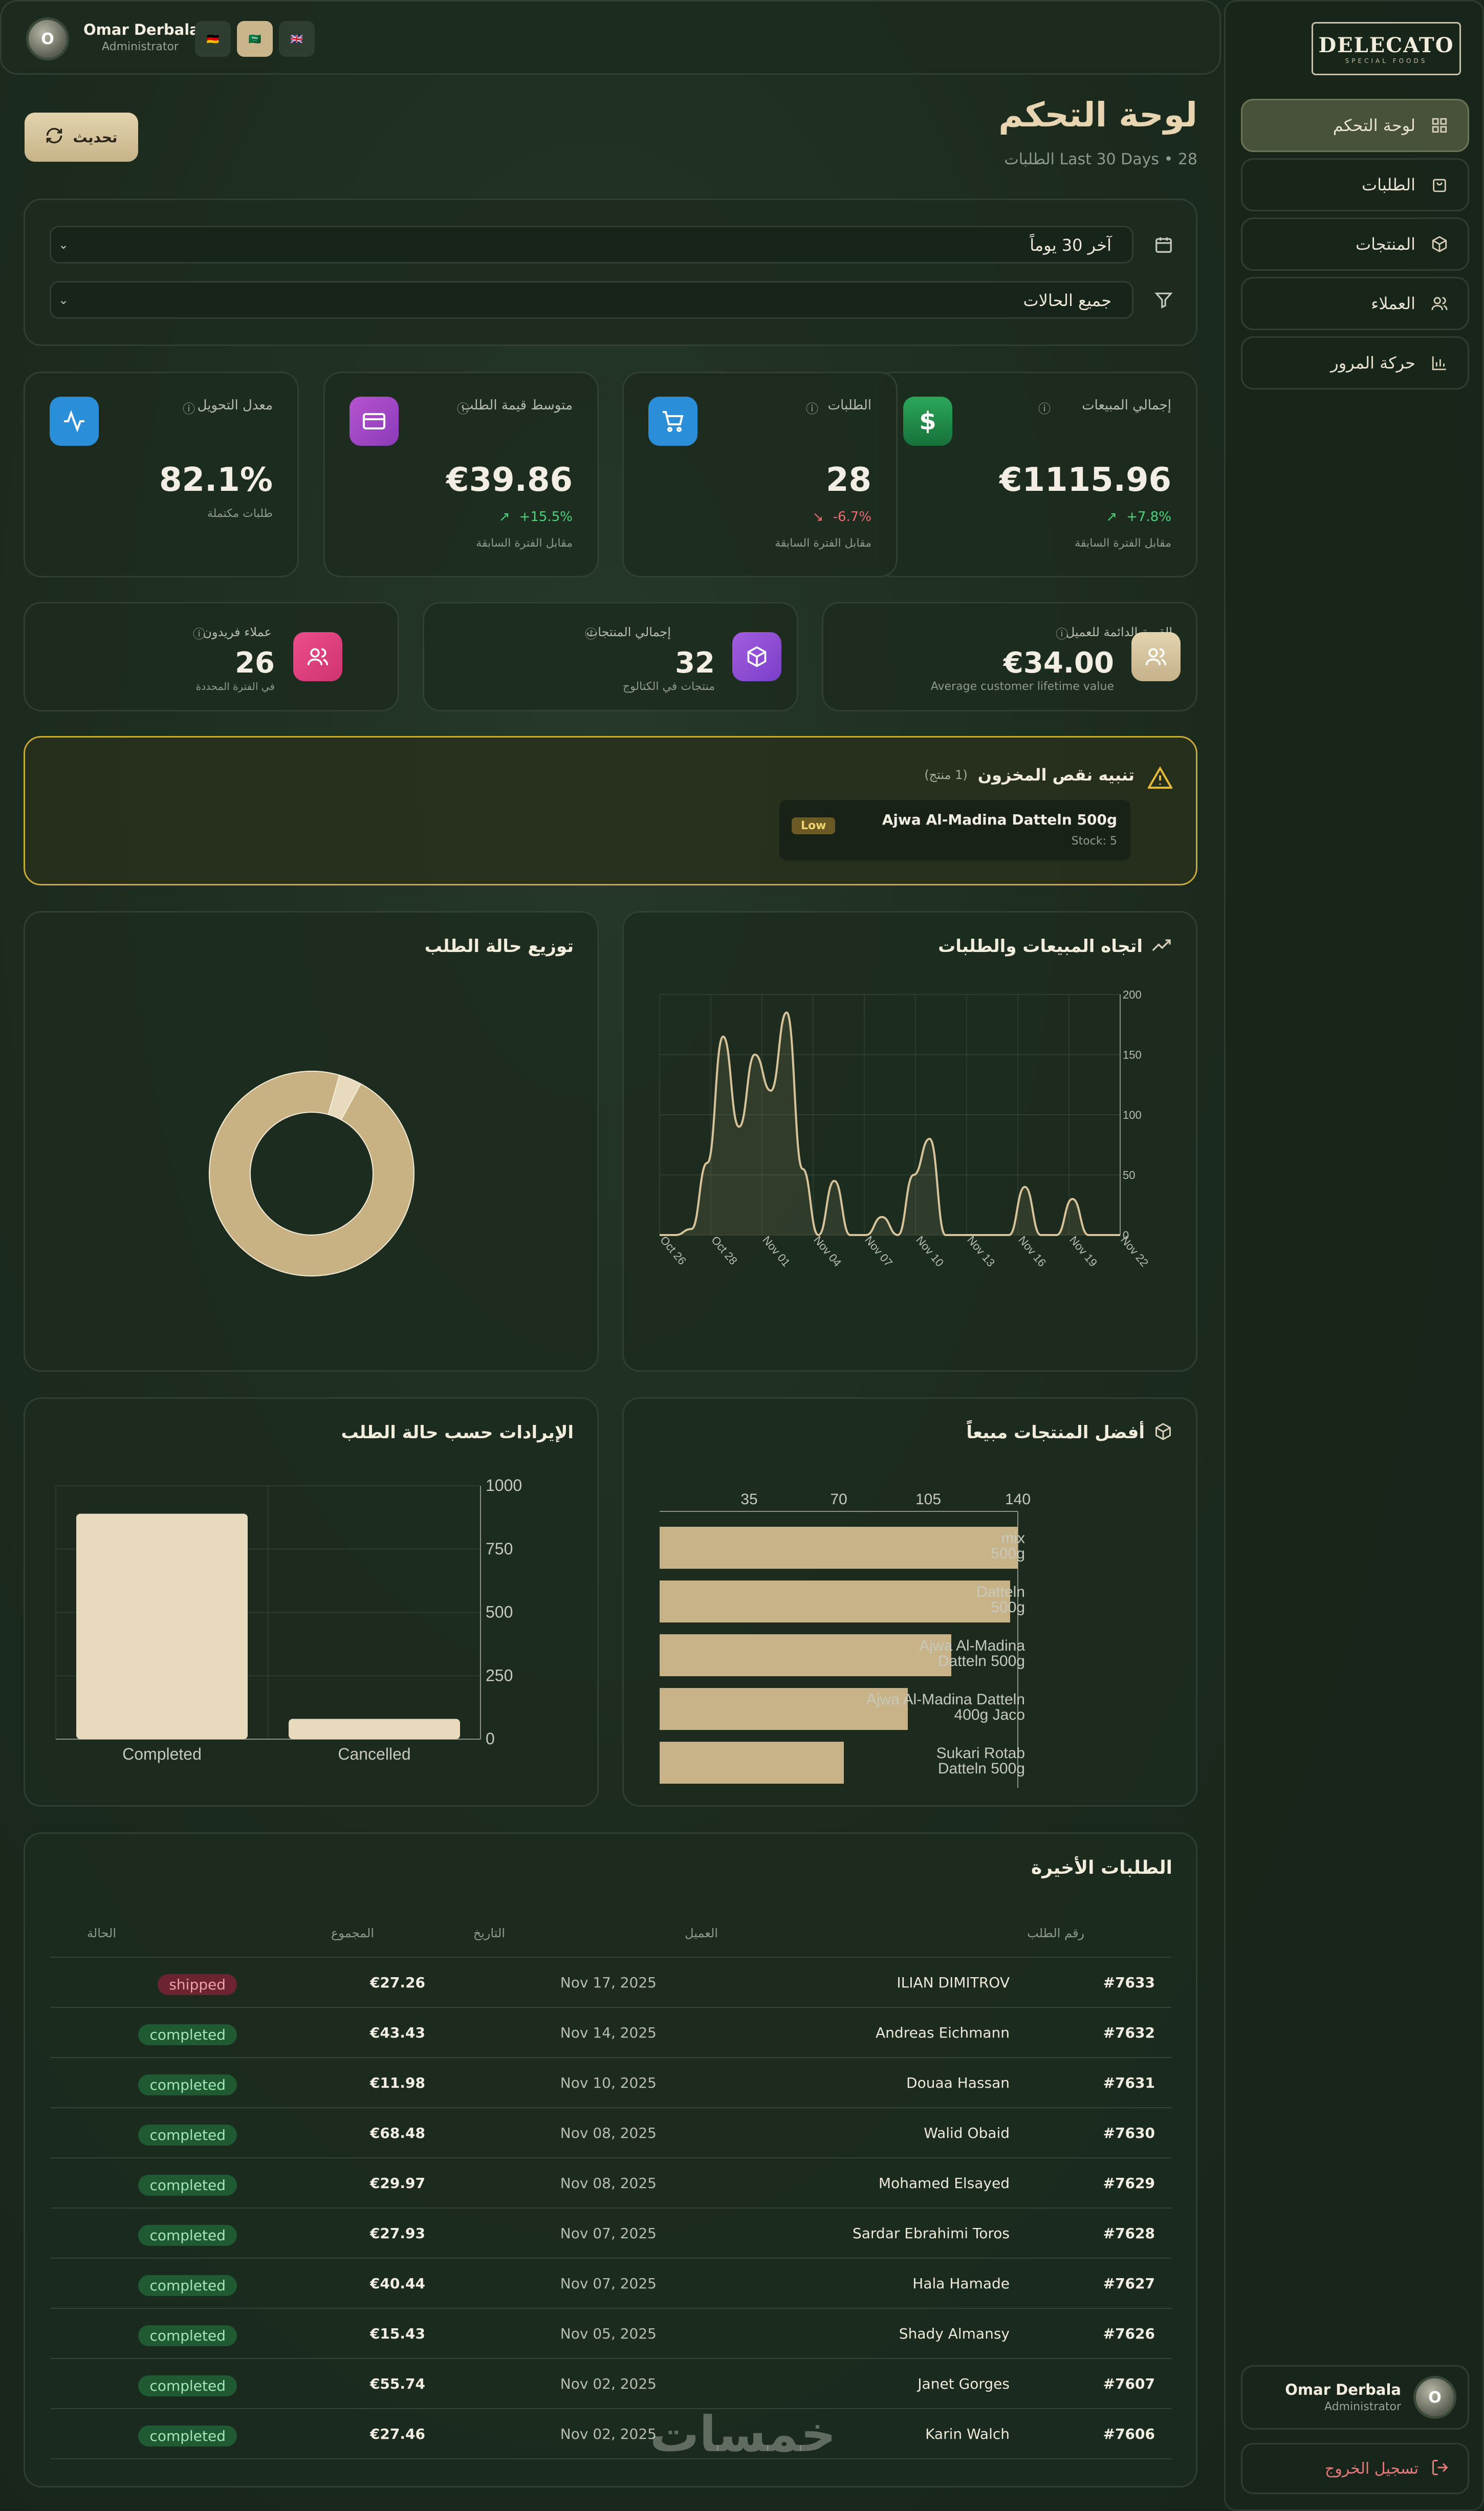 The image size is (1484, 2511). I want to click on flag-sa-button: 🇸🇦, so click(255, 39).